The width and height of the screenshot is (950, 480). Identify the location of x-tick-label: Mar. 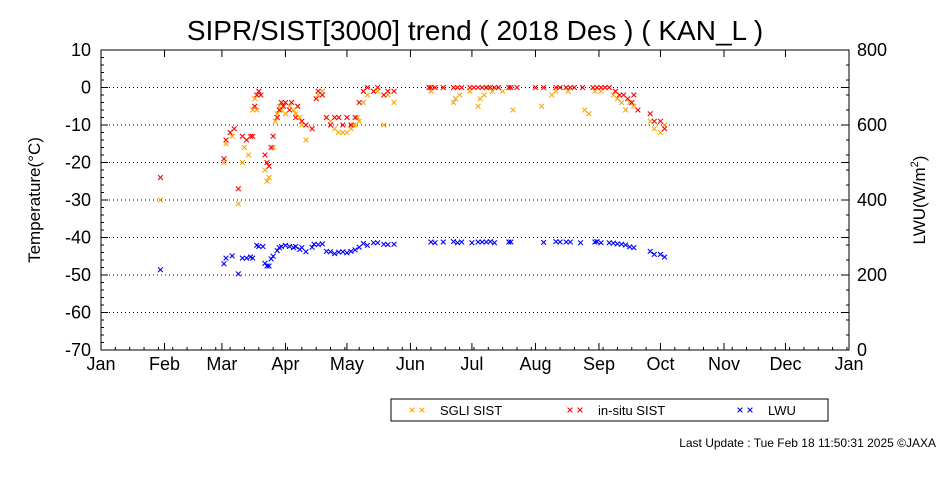
(221, 364).